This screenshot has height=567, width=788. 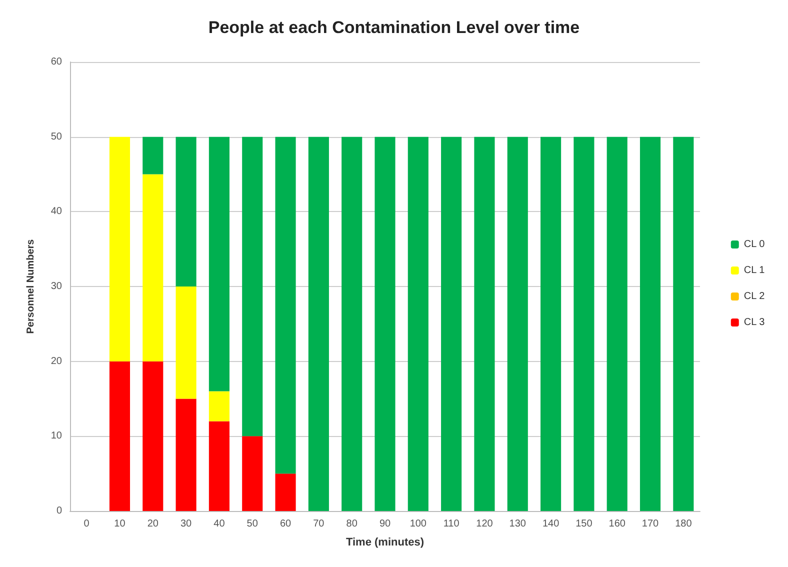 I want to click on y-tick-label: 40, so click(x=56, y=212).